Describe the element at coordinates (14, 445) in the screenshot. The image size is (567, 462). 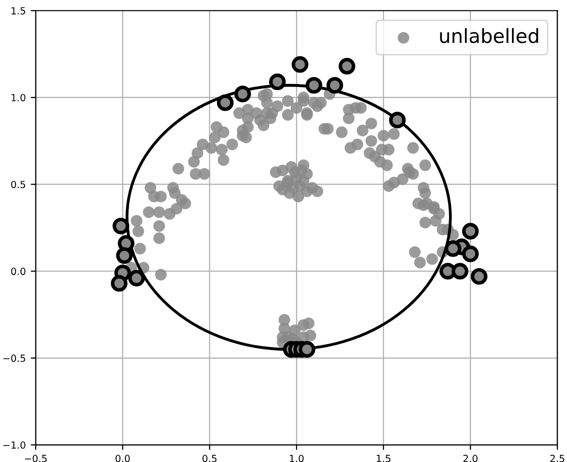
I see `y-tick-label: −1.0` at that location.